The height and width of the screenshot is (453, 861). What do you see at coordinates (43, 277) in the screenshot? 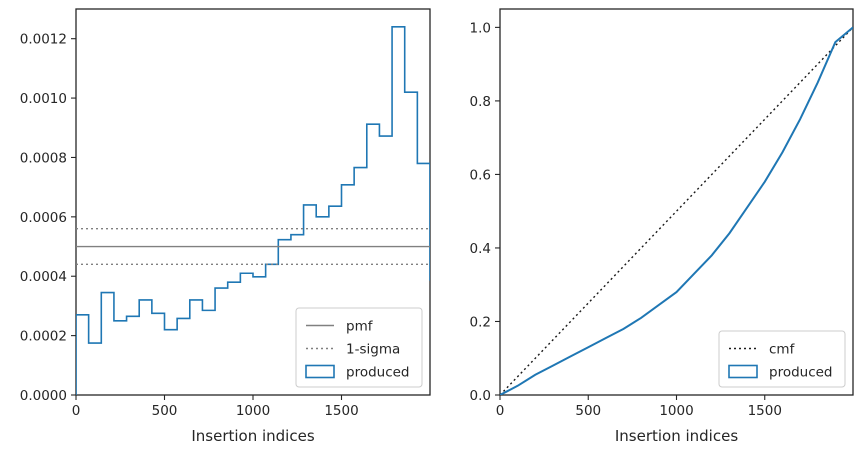
I see `histogram-y-tick-label: 0.0004` at bounding box center [43, 277].